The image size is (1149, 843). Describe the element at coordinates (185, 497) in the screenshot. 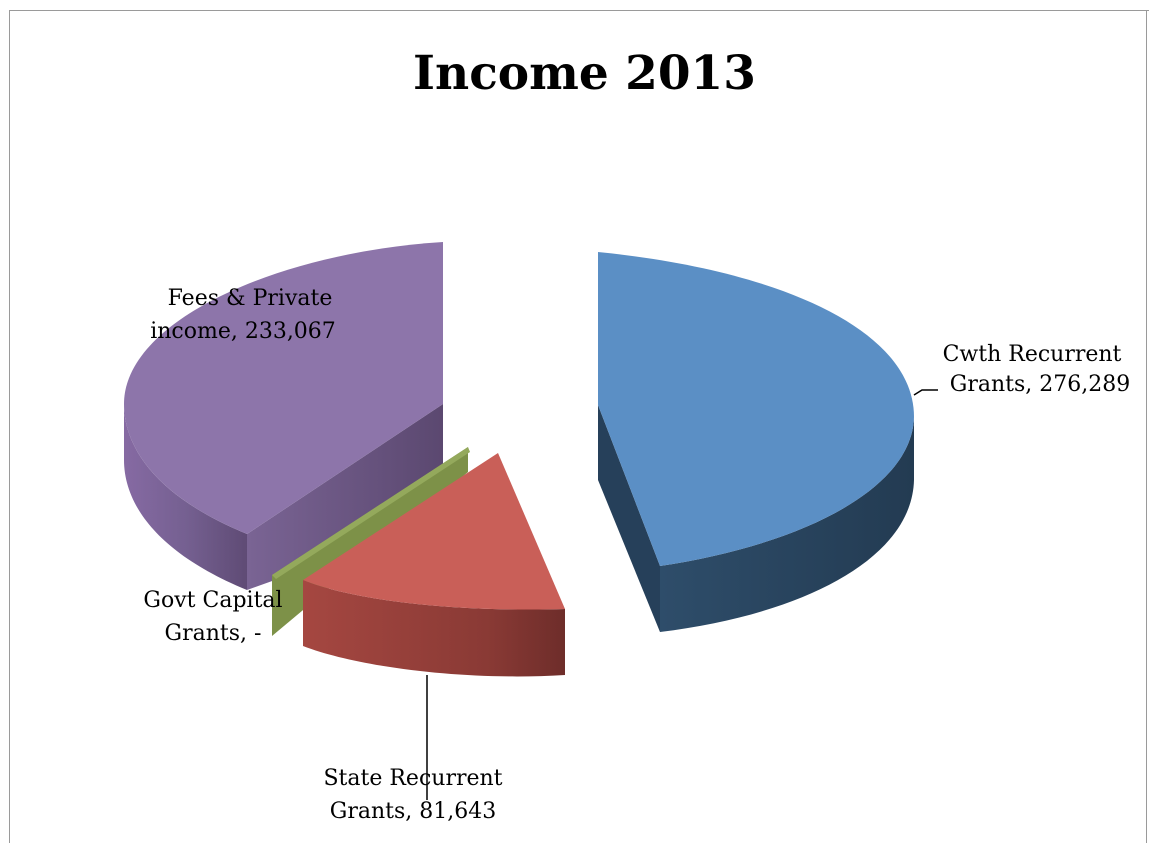

I see `slice-fees-outer-wall` at that location.